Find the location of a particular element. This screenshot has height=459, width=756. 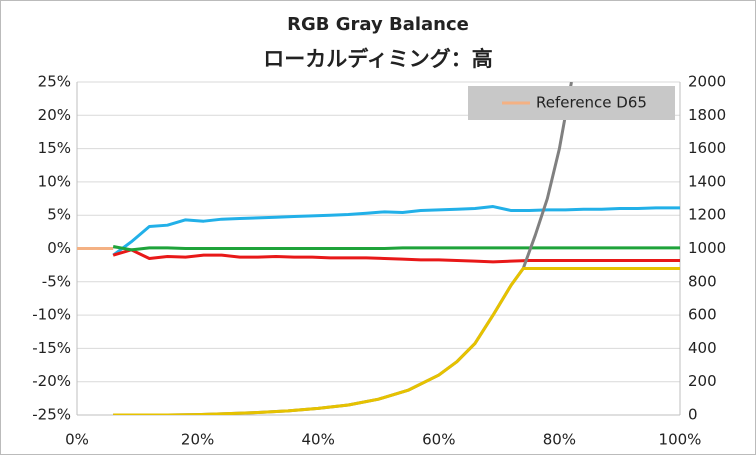

y2-tick-label: 1200 is located at coordinates (707, 215).